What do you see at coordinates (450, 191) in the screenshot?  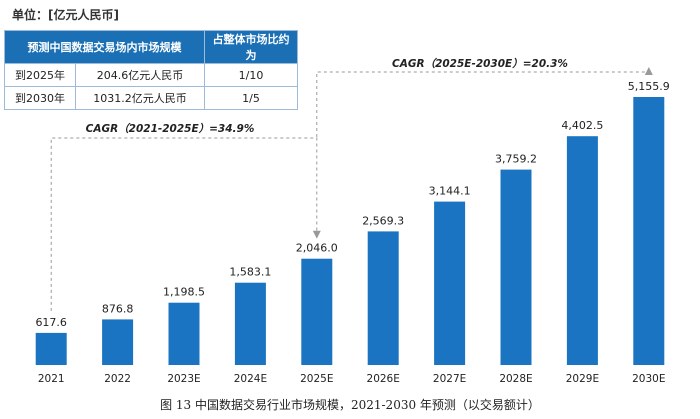 I see `value-label-2027E: 3,144.1` at bounding box center [450, 191].